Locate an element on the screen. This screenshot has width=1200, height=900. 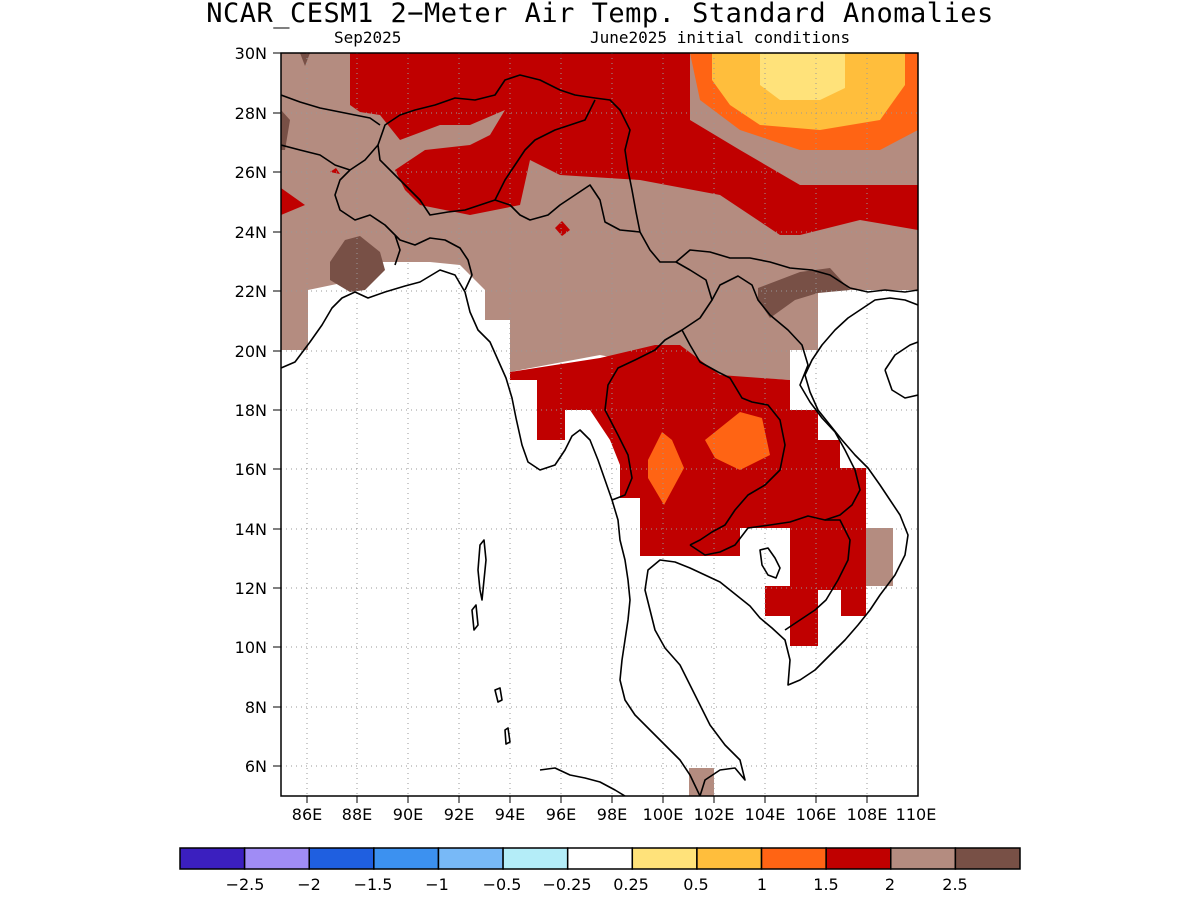
lat-label: 24N is located at coordinates (251, 232).